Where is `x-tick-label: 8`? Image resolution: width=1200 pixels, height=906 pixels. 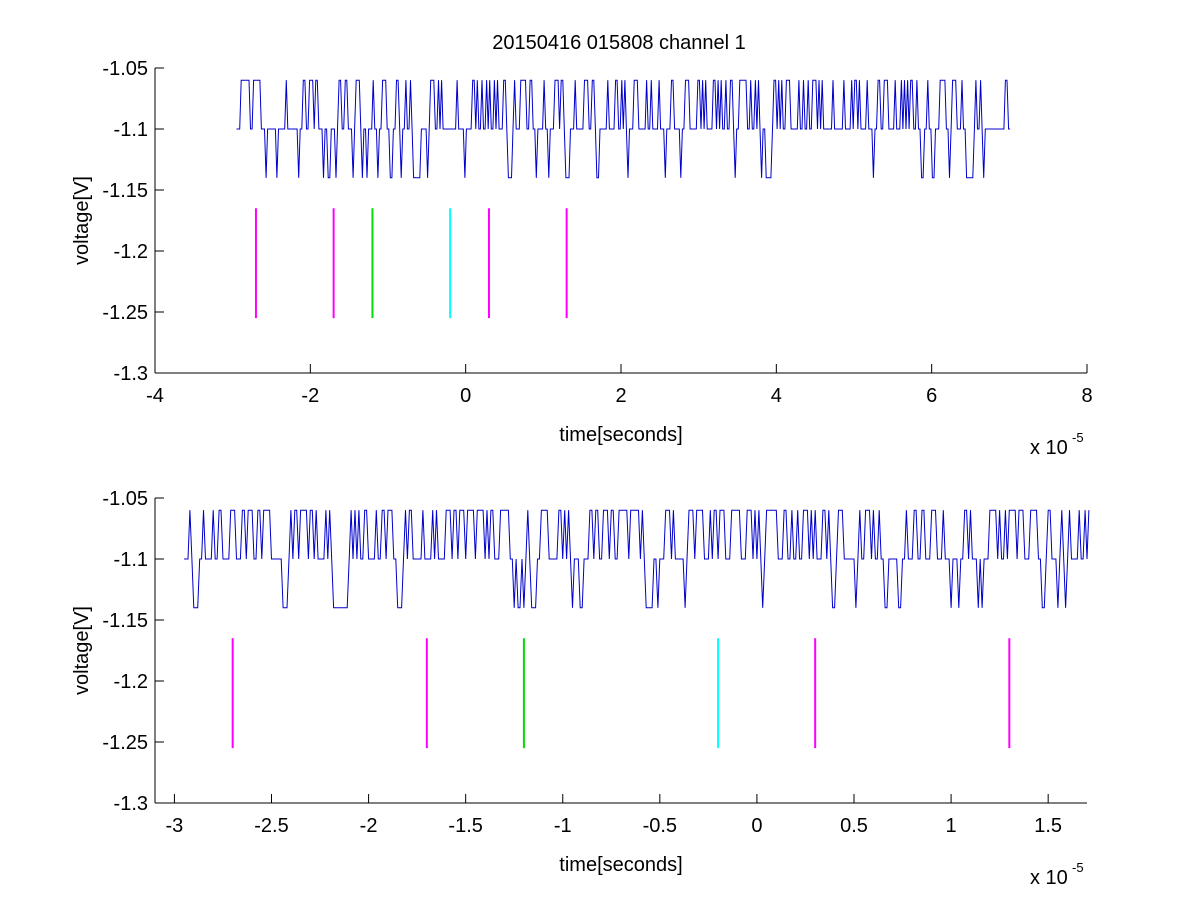 x-tick-label: 8 is located at coordinates (1086, 396).